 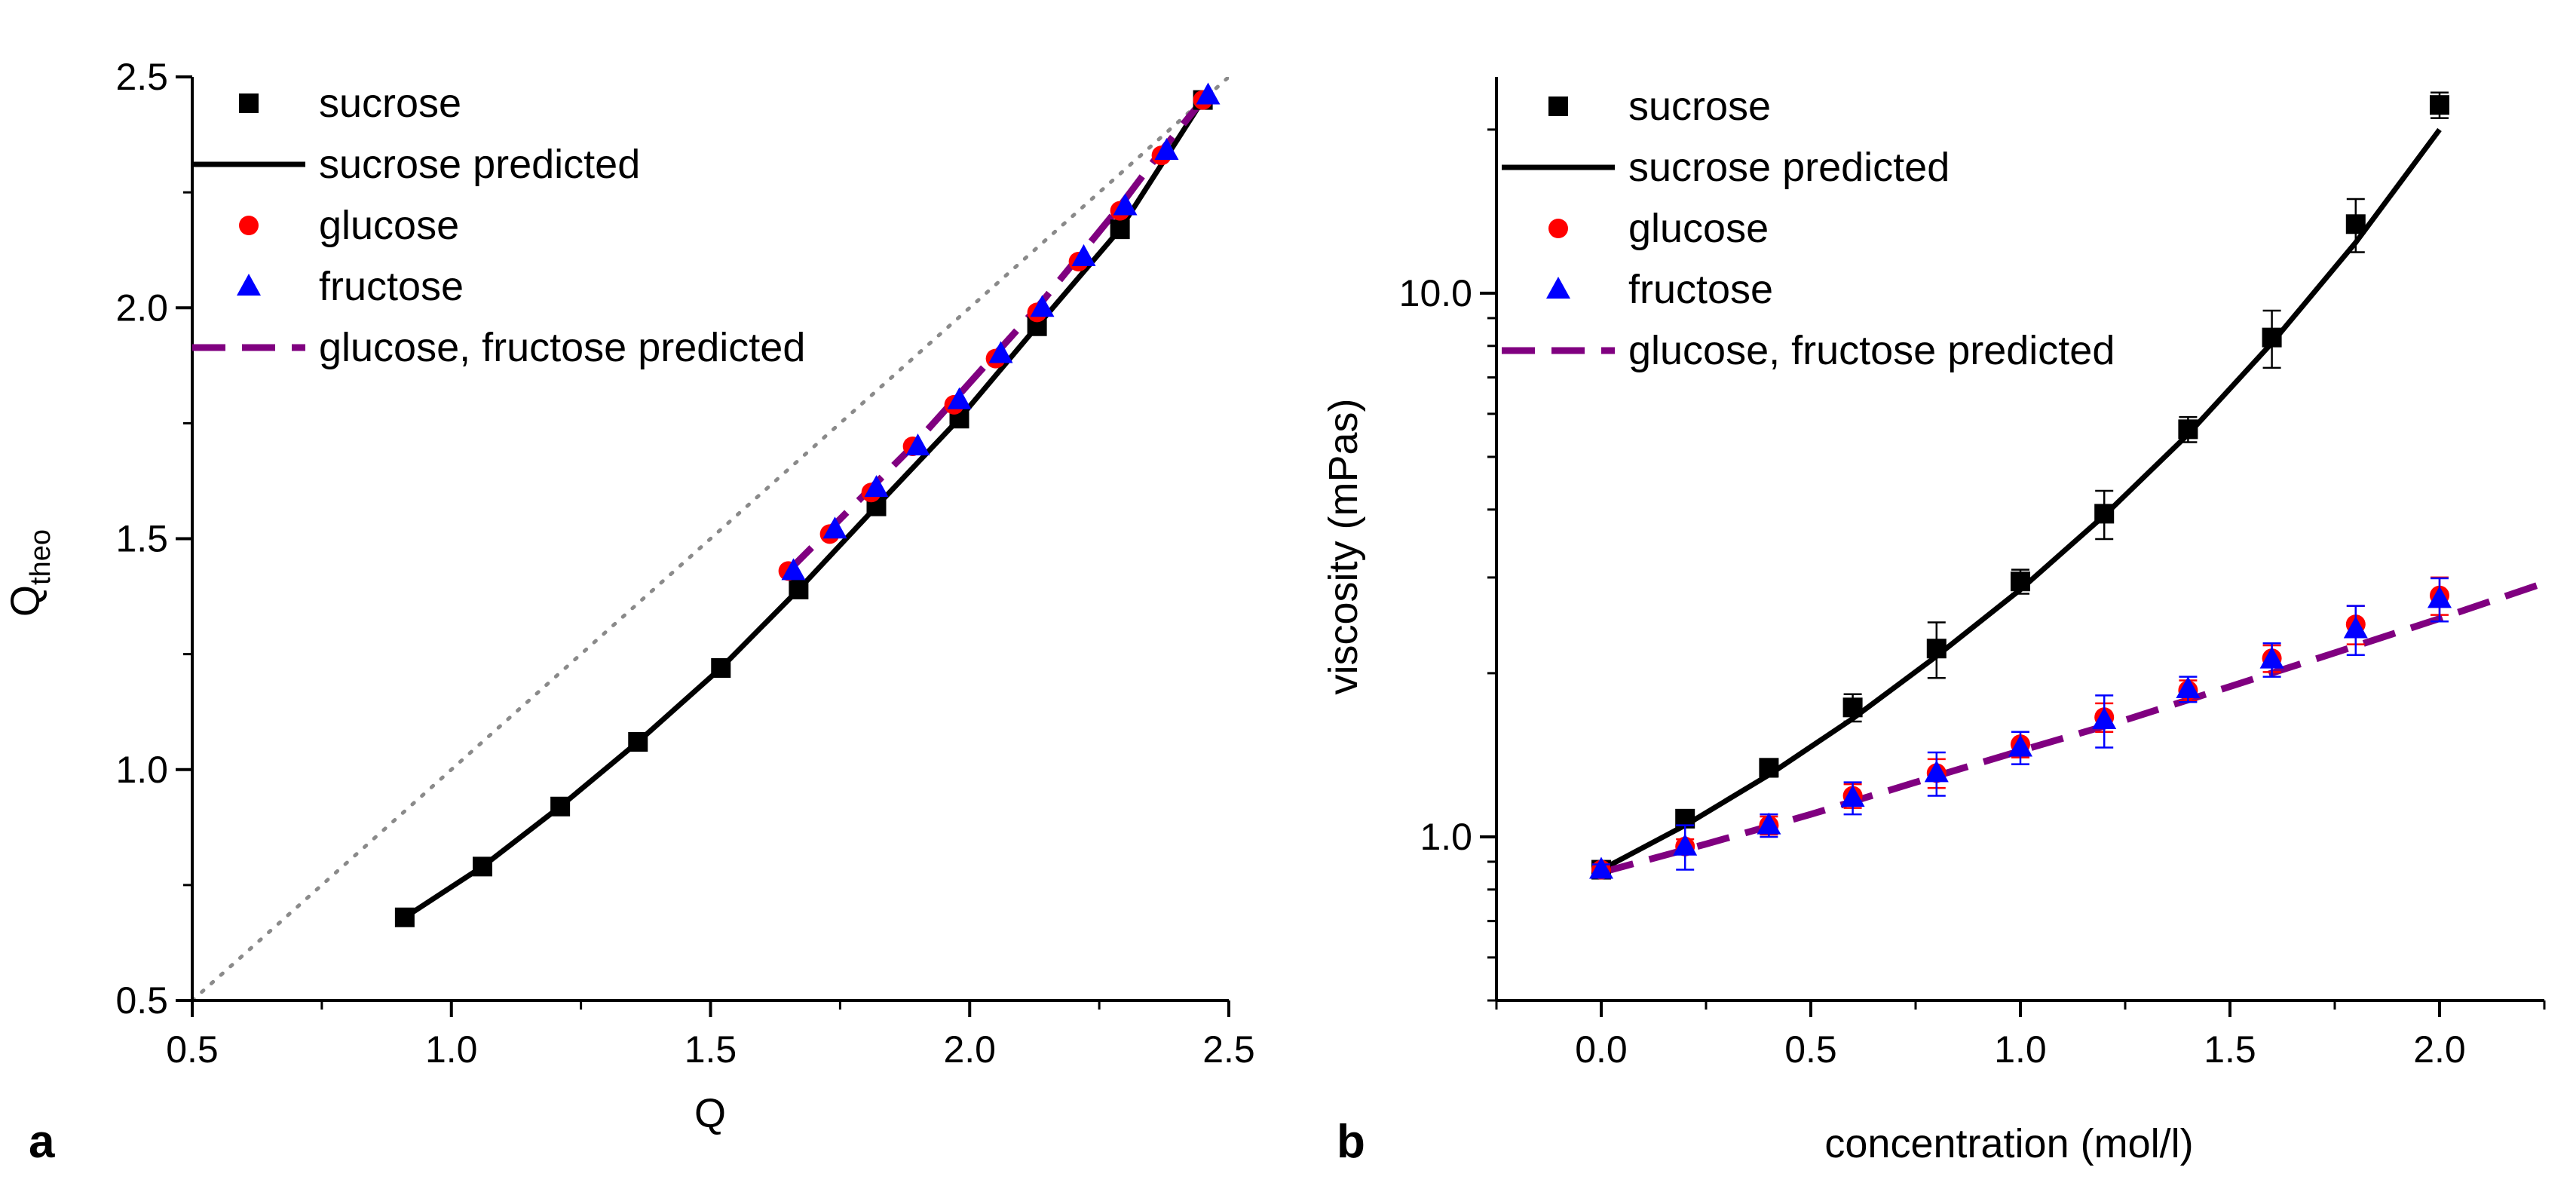 What do you see at coordinates (451, 1049) in the screenshot?
I see `x-tick-label-a: 1.0` at bounding box center [451, 1049].